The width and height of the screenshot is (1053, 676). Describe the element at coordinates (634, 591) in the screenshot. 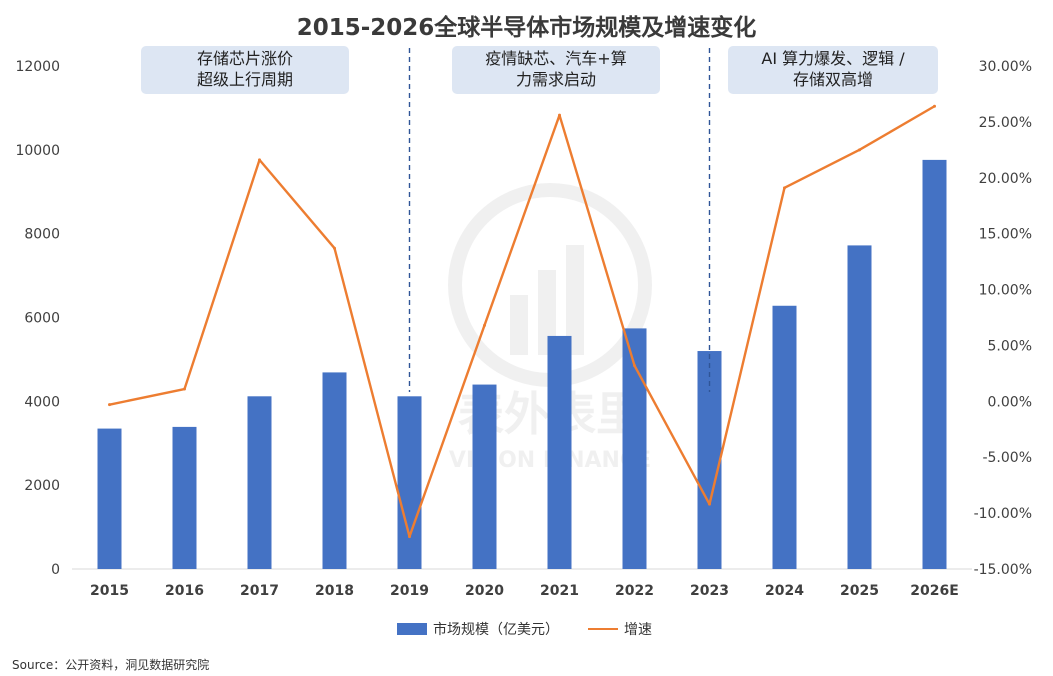

I see `x-tick-label: 2022` at that location.